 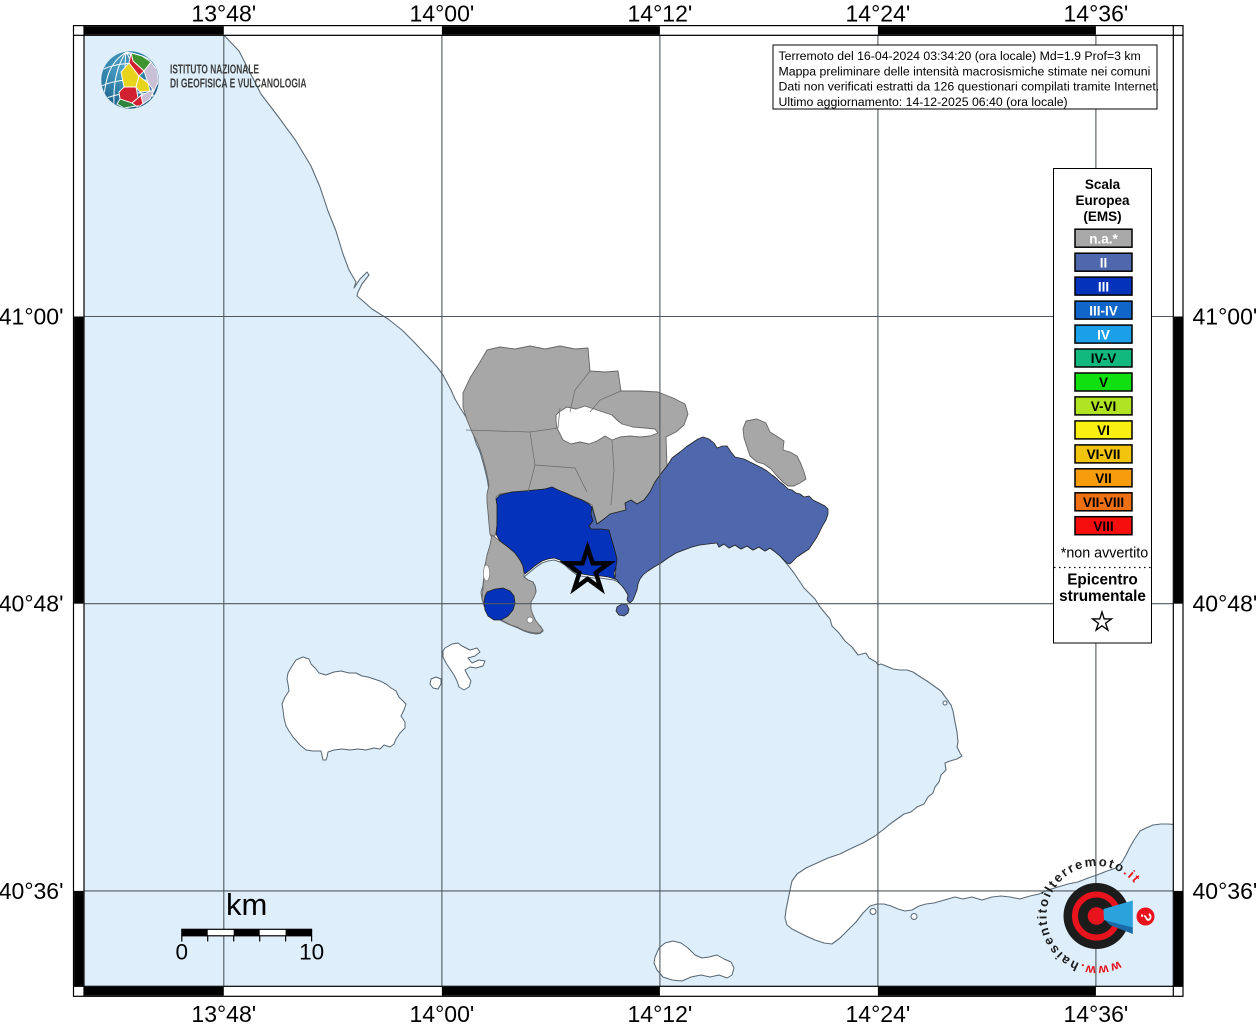 What do you see at coordinates (246, 904) in the screenshot?
I see `svg-text: km` at bounding box center [246, 904].